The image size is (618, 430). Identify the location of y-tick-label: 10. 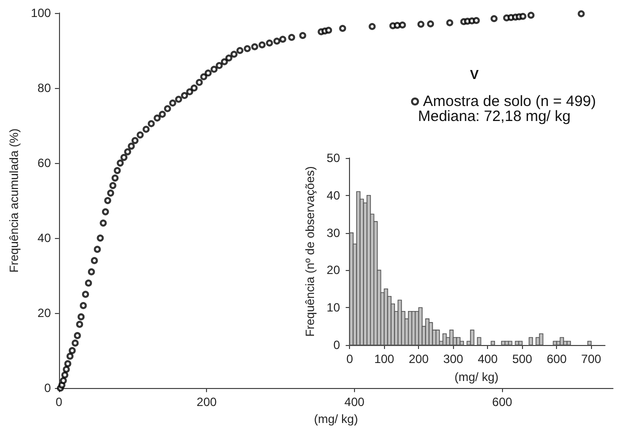
(333, 307).